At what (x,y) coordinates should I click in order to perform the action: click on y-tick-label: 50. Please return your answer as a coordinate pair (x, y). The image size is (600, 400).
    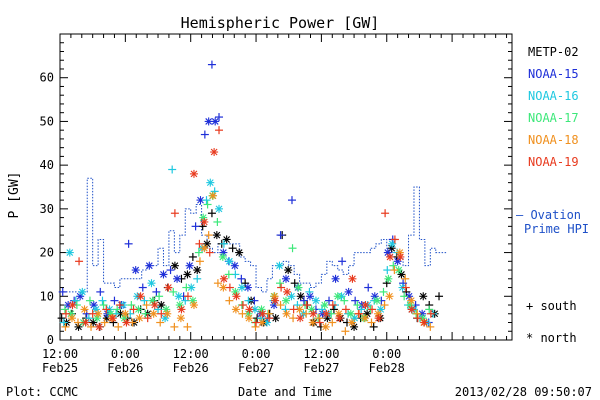
    Looking at the image, I should click on (47, 121).